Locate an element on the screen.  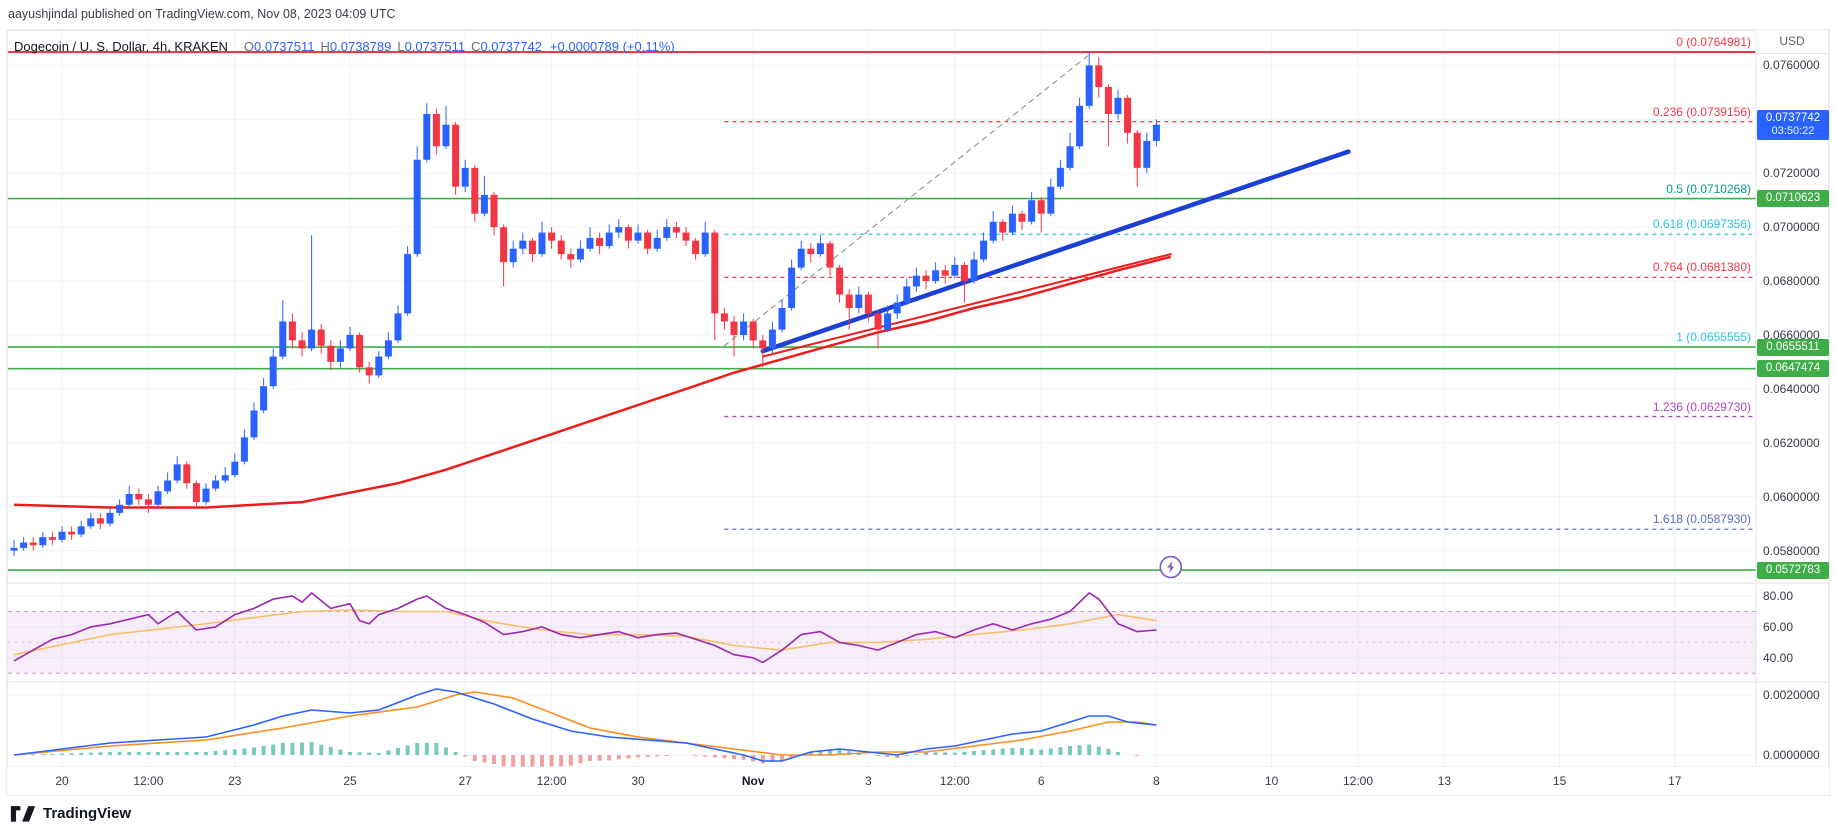
price-tick-label: 0.0760000 is located at coordinates (1791, 65).